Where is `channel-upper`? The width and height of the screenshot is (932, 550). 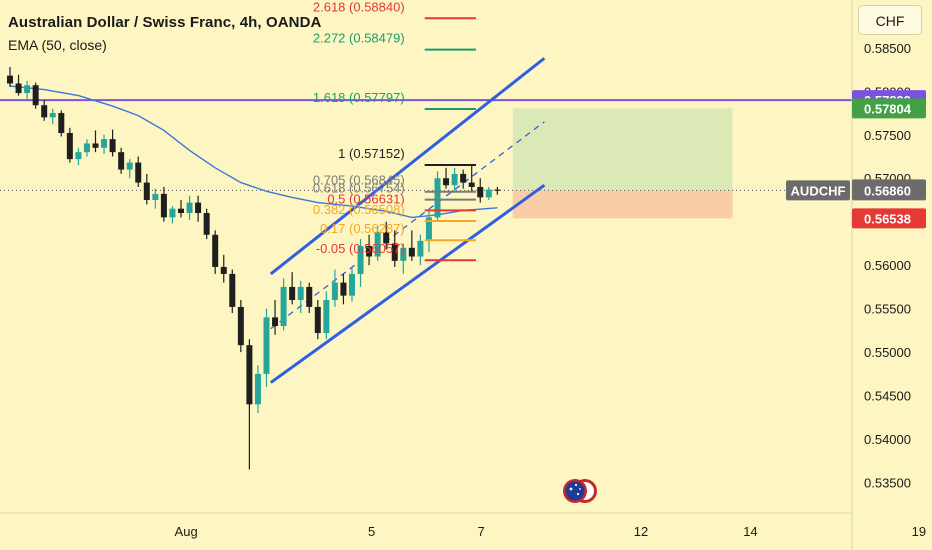 channel-upper is located at coordinates (407, 166).